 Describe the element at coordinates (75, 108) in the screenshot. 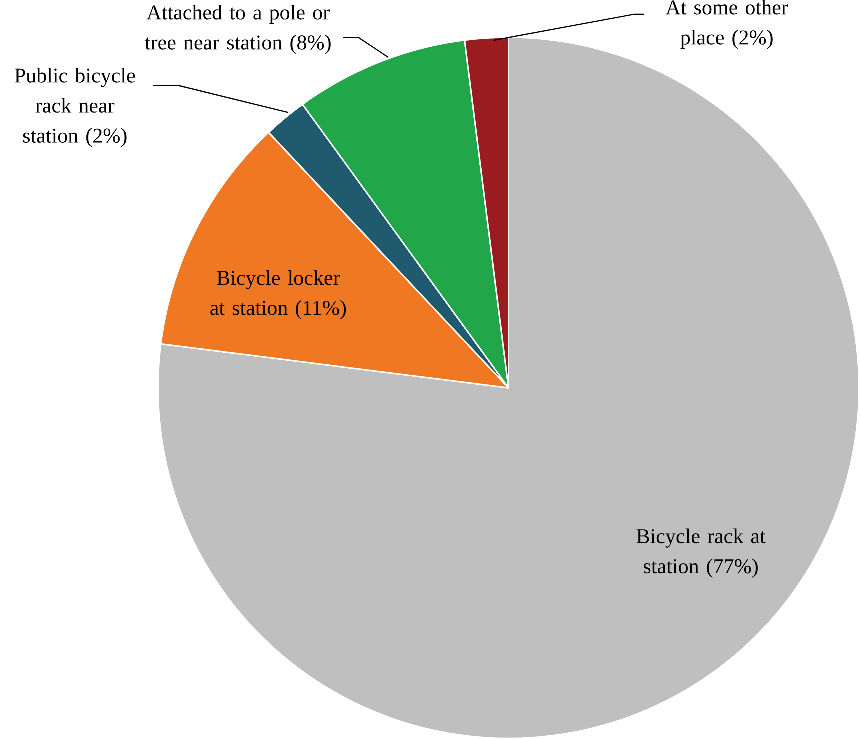

I see `slice-label: Public bicycle rack near station (2%)` at that location.